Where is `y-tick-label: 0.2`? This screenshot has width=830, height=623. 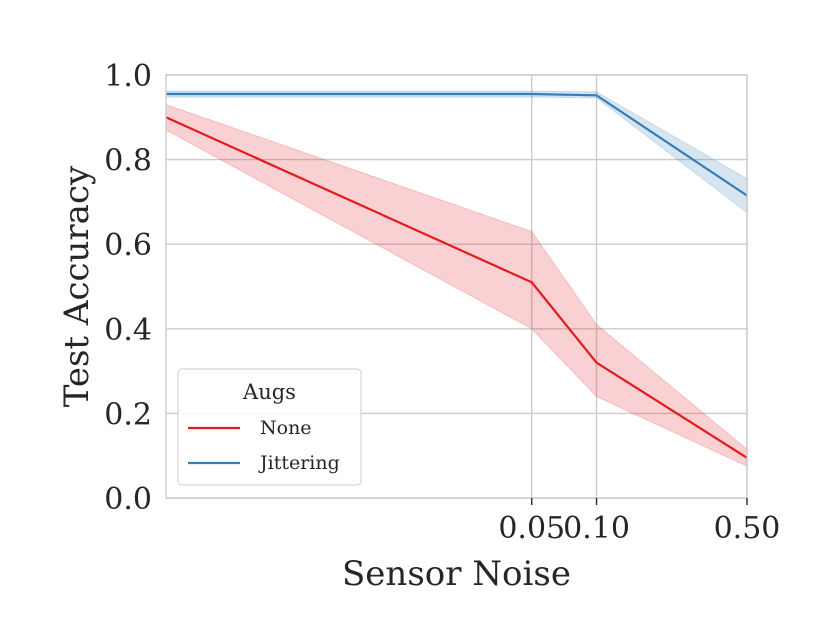 y-tick-label: 0.2 is located at coordinates (128, 414).